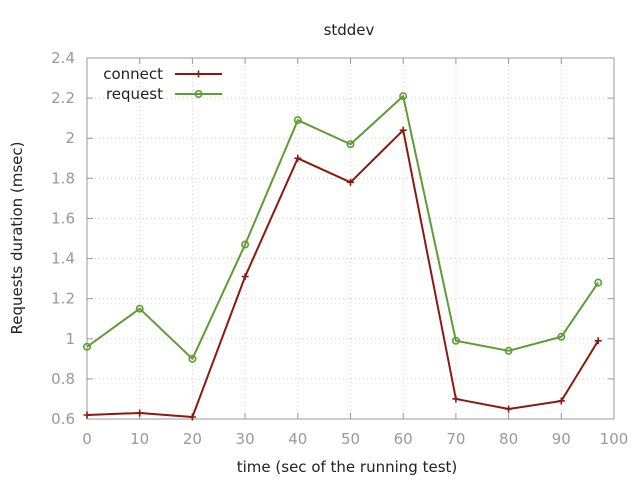 The width and height of the screenshot is (640, 480). I want to click on x-tick-label: 40, so click(297, 439).